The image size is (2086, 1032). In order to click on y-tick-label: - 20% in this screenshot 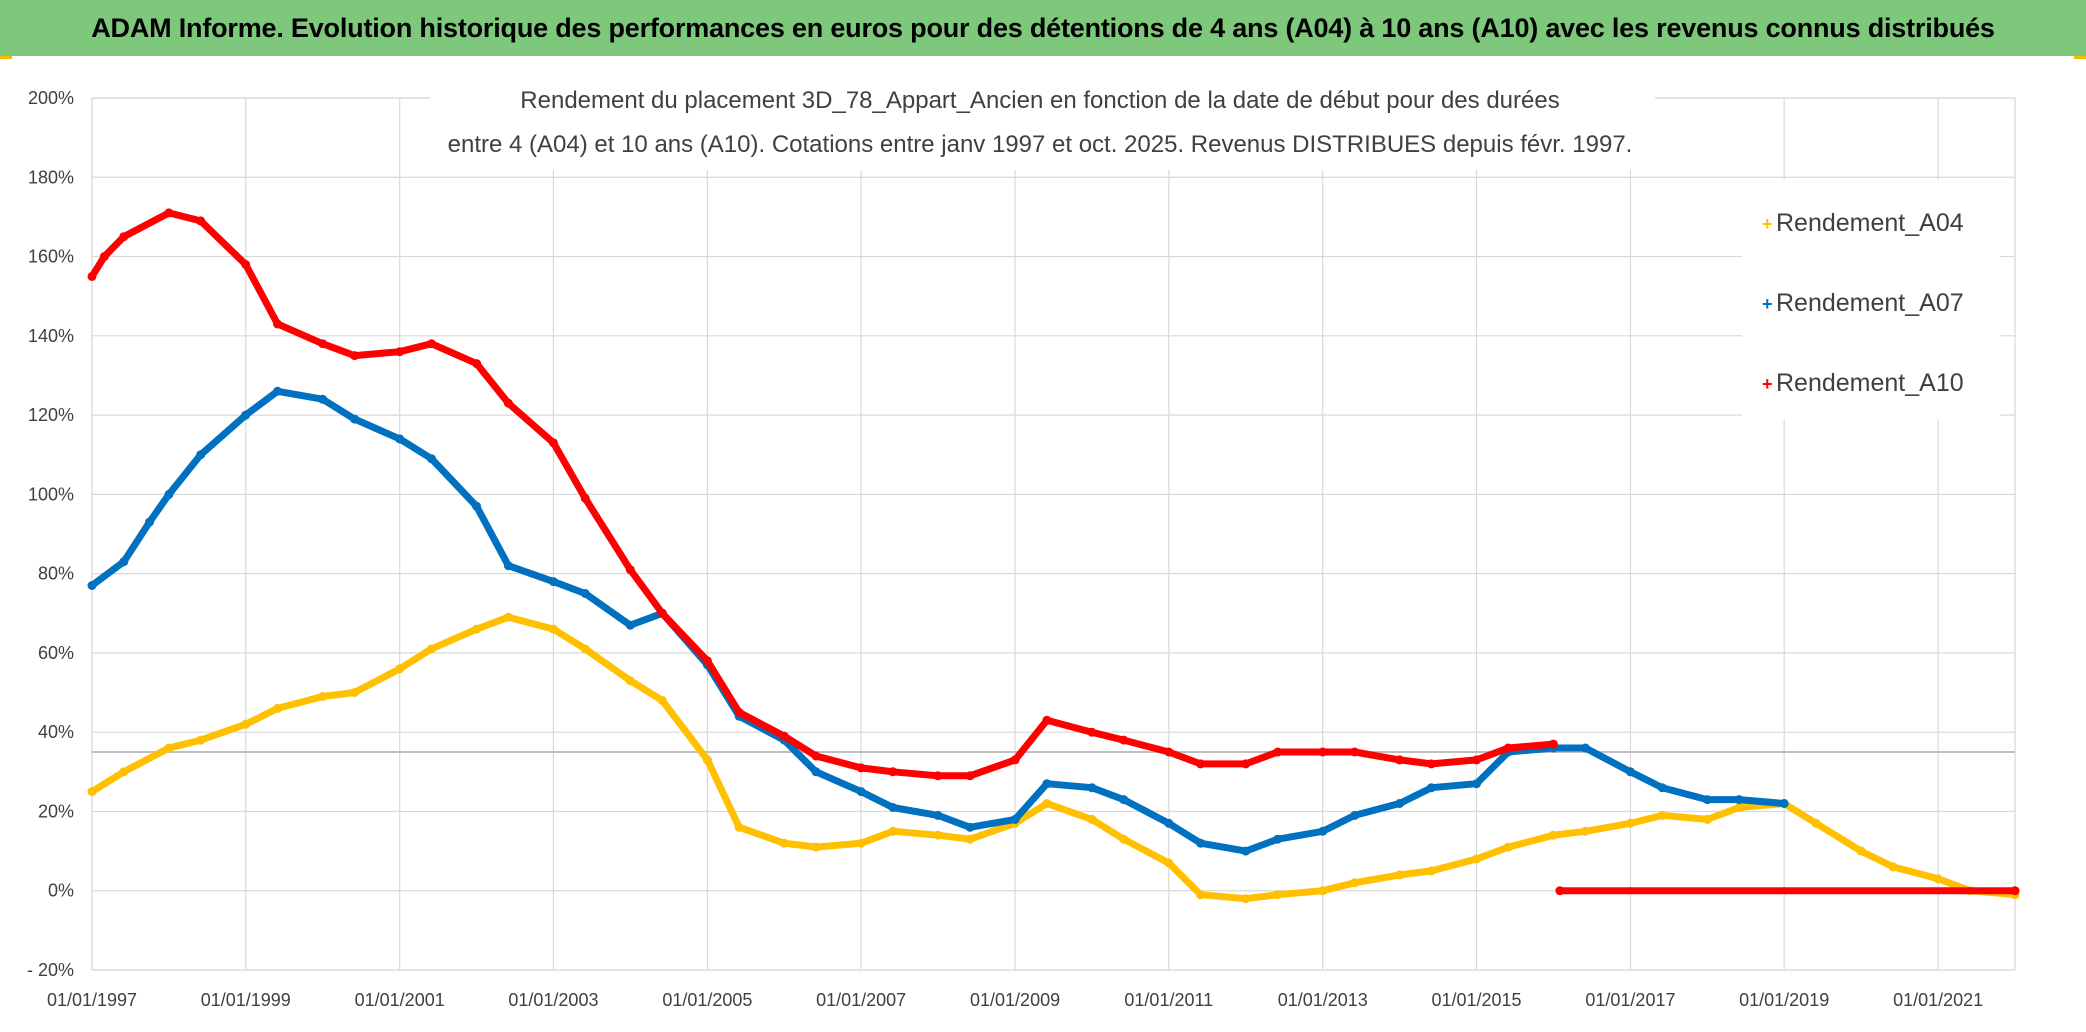, I will do `click(50, 970)`.